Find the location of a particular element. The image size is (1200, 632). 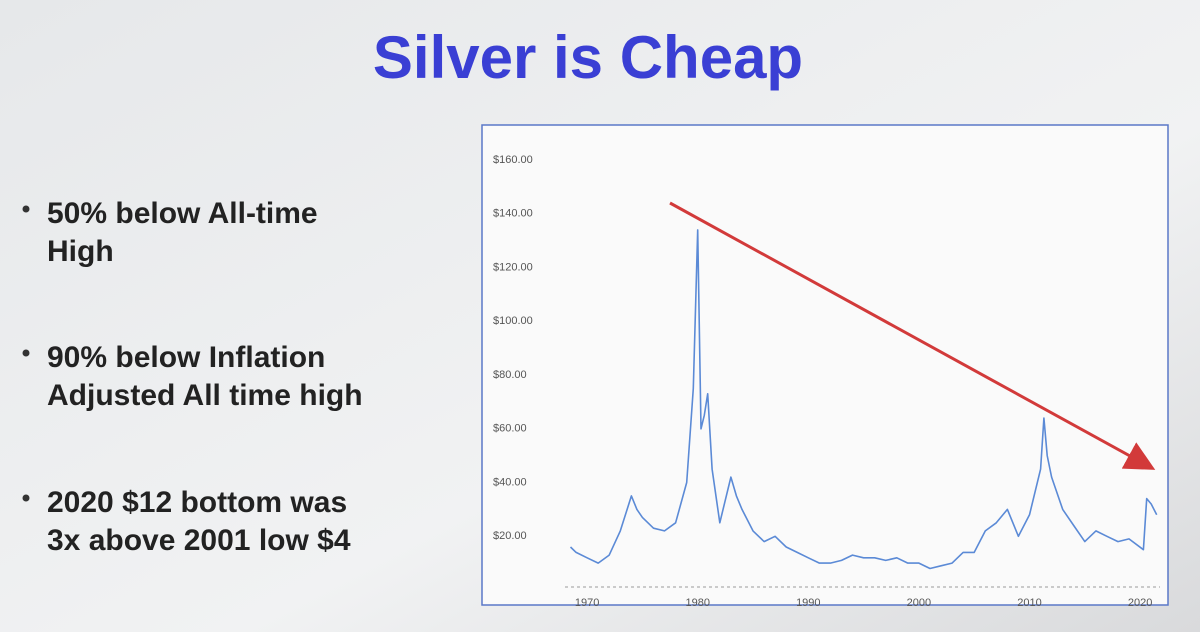

x-tick-label: 2020 is located at coordinates (1140, 603).